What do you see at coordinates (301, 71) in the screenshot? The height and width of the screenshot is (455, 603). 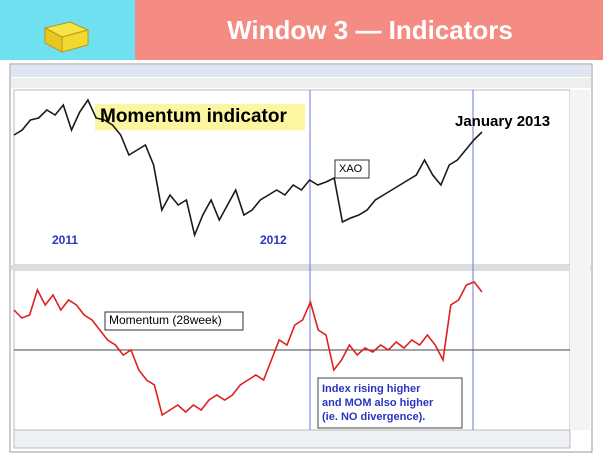 I see `window-titlebar` at bounding box center [301, 71].